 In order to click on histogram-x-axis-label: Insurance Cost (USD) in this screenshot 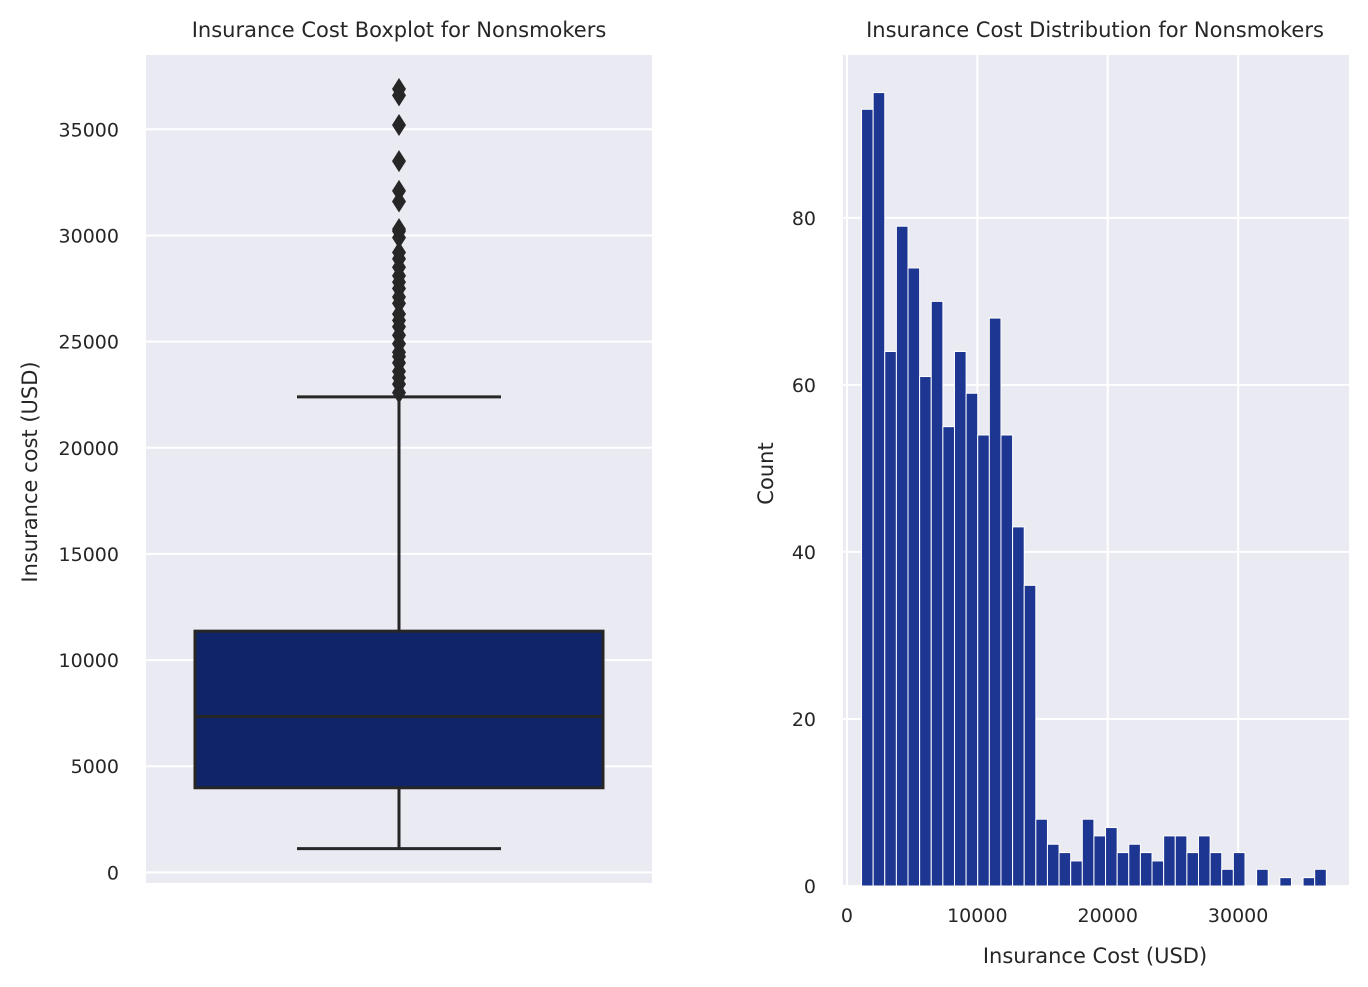, I will do `click(1095, 956)`.